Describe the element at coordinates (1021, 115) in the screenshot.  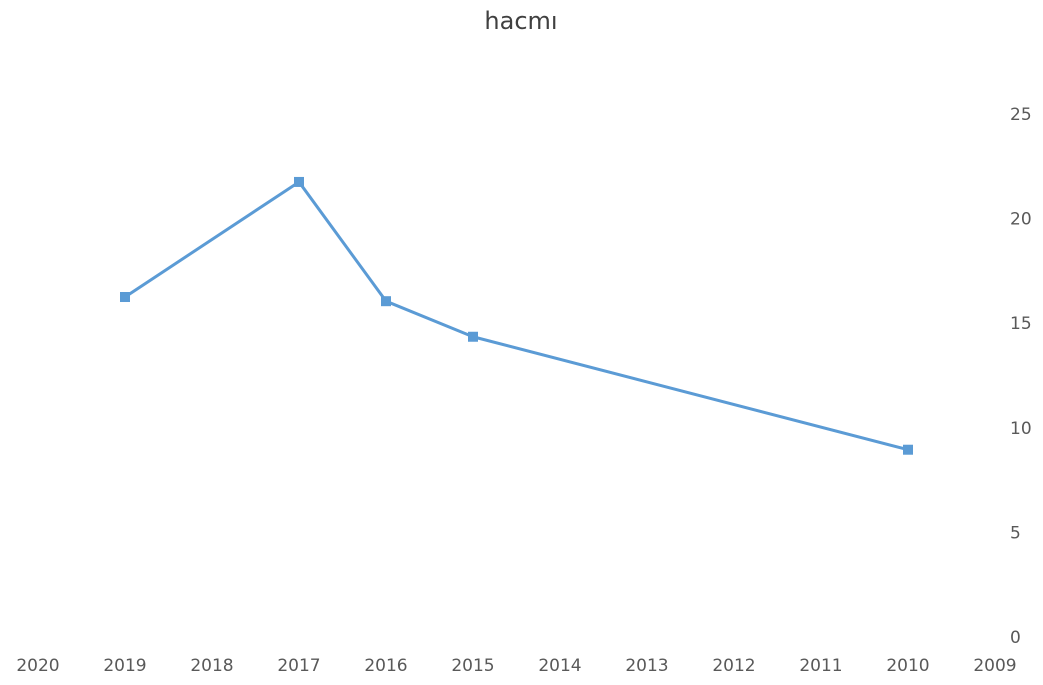
I see `y-tick-label: 25` at that location.